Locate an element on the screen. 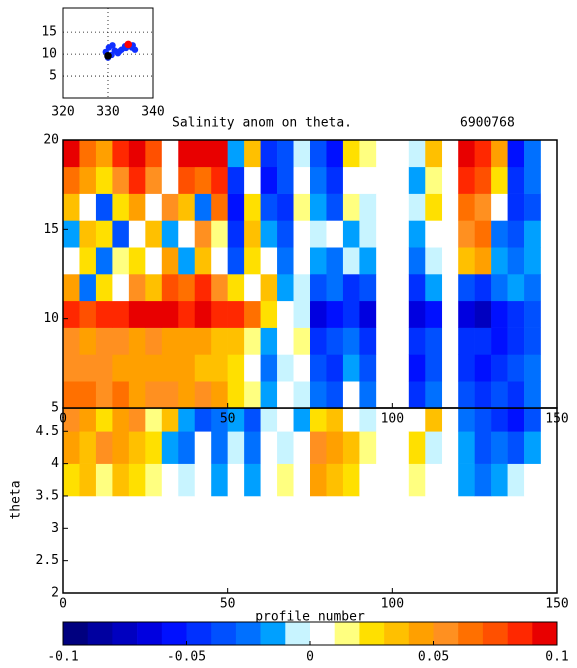 This screenshot has height=668, width=577. point is located at coordinates (108, 56).